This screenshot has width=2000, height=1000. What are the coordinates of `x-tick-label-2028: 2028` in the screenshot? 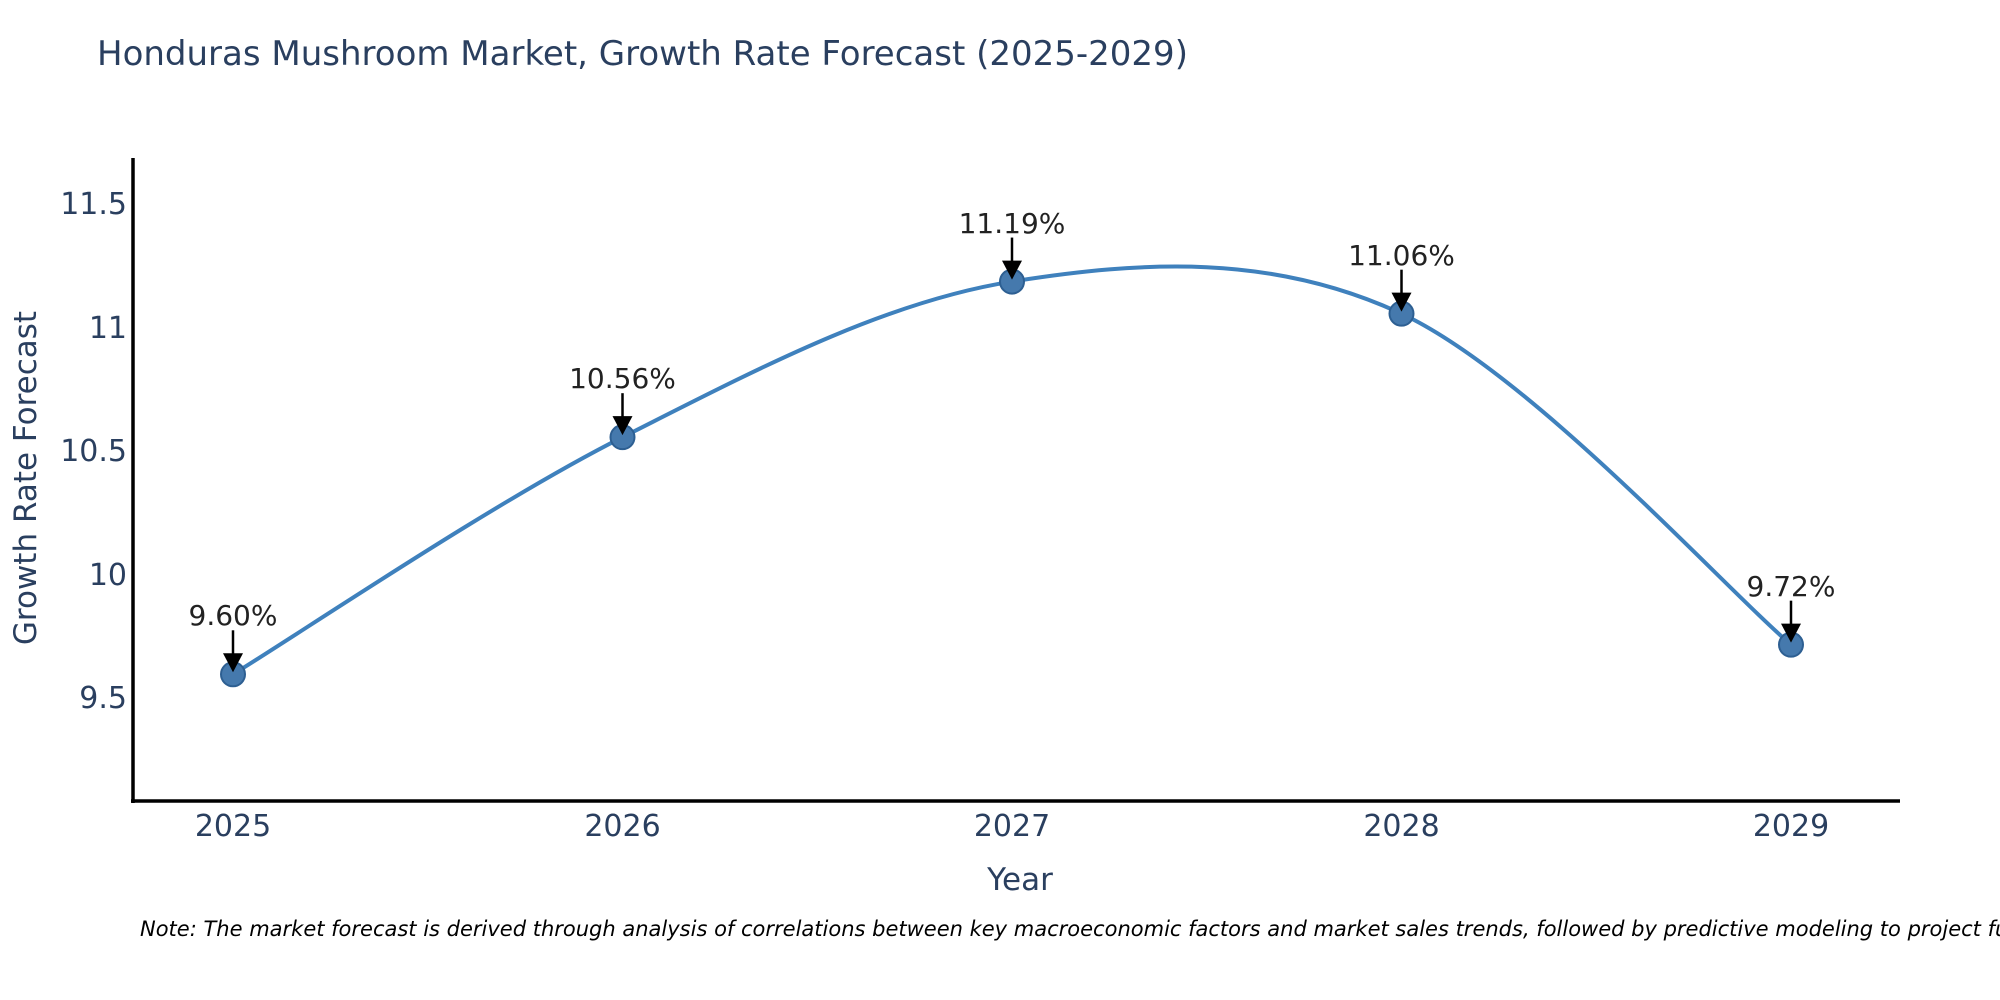 It's located at (1401, 826).